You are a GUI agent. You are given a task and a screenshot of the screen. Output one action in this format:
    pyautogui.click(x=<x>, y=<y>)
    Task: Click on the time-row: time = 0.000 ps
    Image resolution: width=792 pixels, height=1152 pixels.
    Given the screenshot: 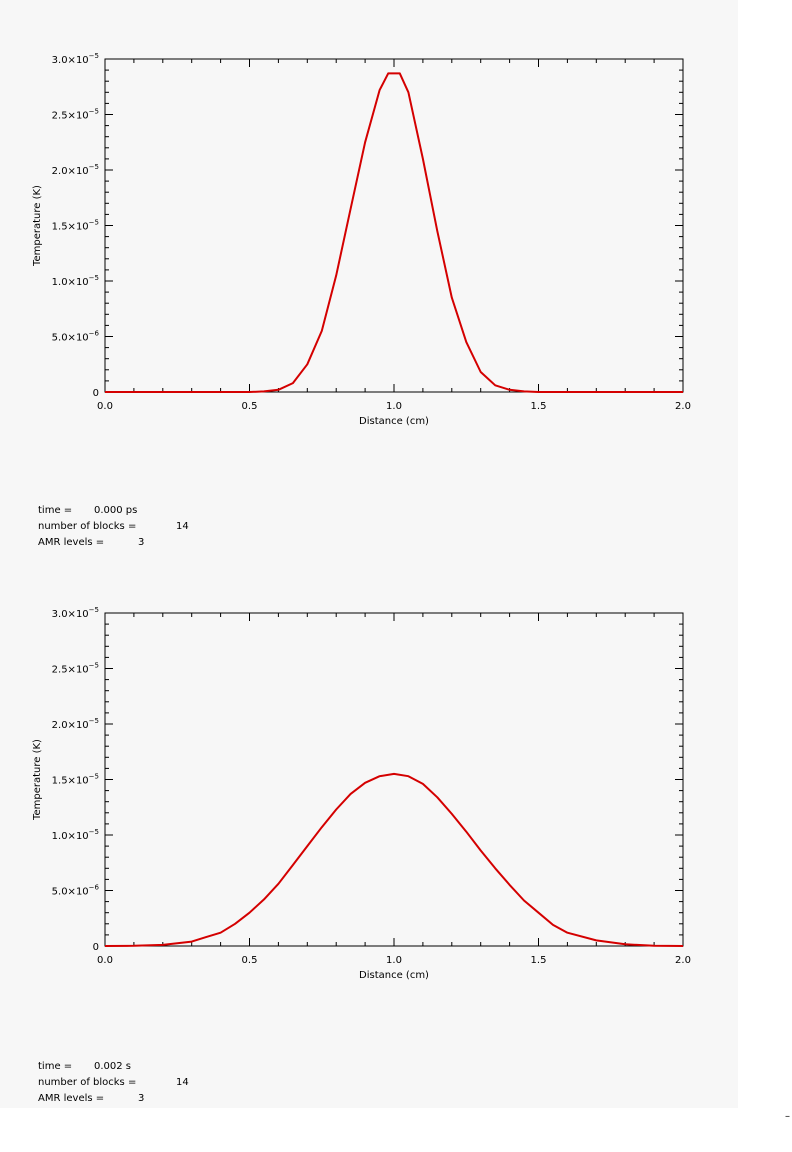 What is the action you would take?
    pyautogui.click(x=113, y=511)
    